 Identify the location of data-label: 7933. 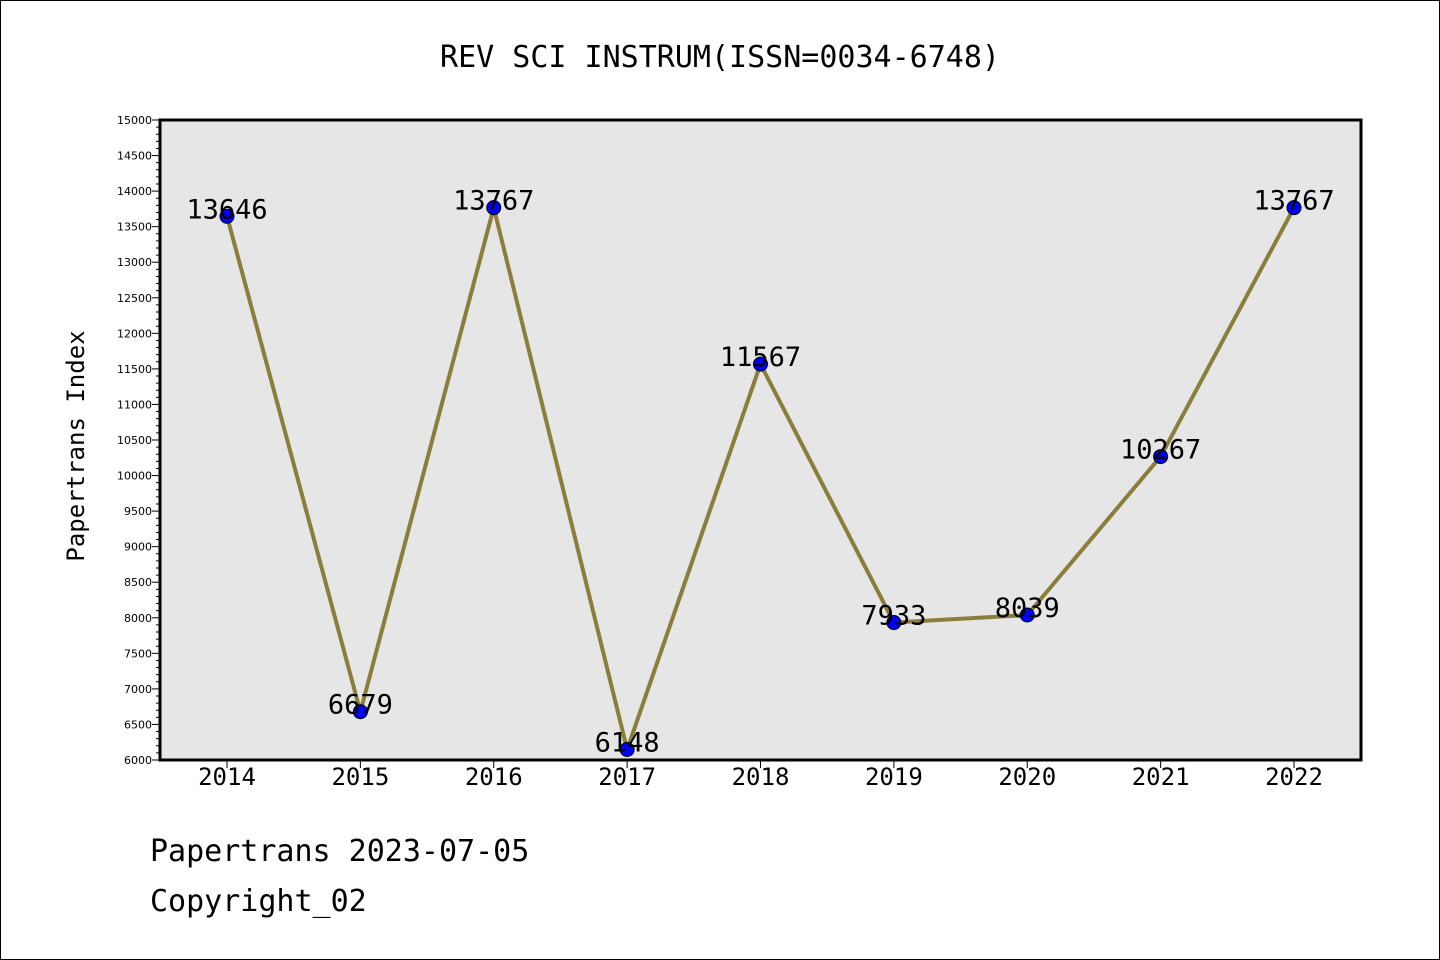
(893, 616).